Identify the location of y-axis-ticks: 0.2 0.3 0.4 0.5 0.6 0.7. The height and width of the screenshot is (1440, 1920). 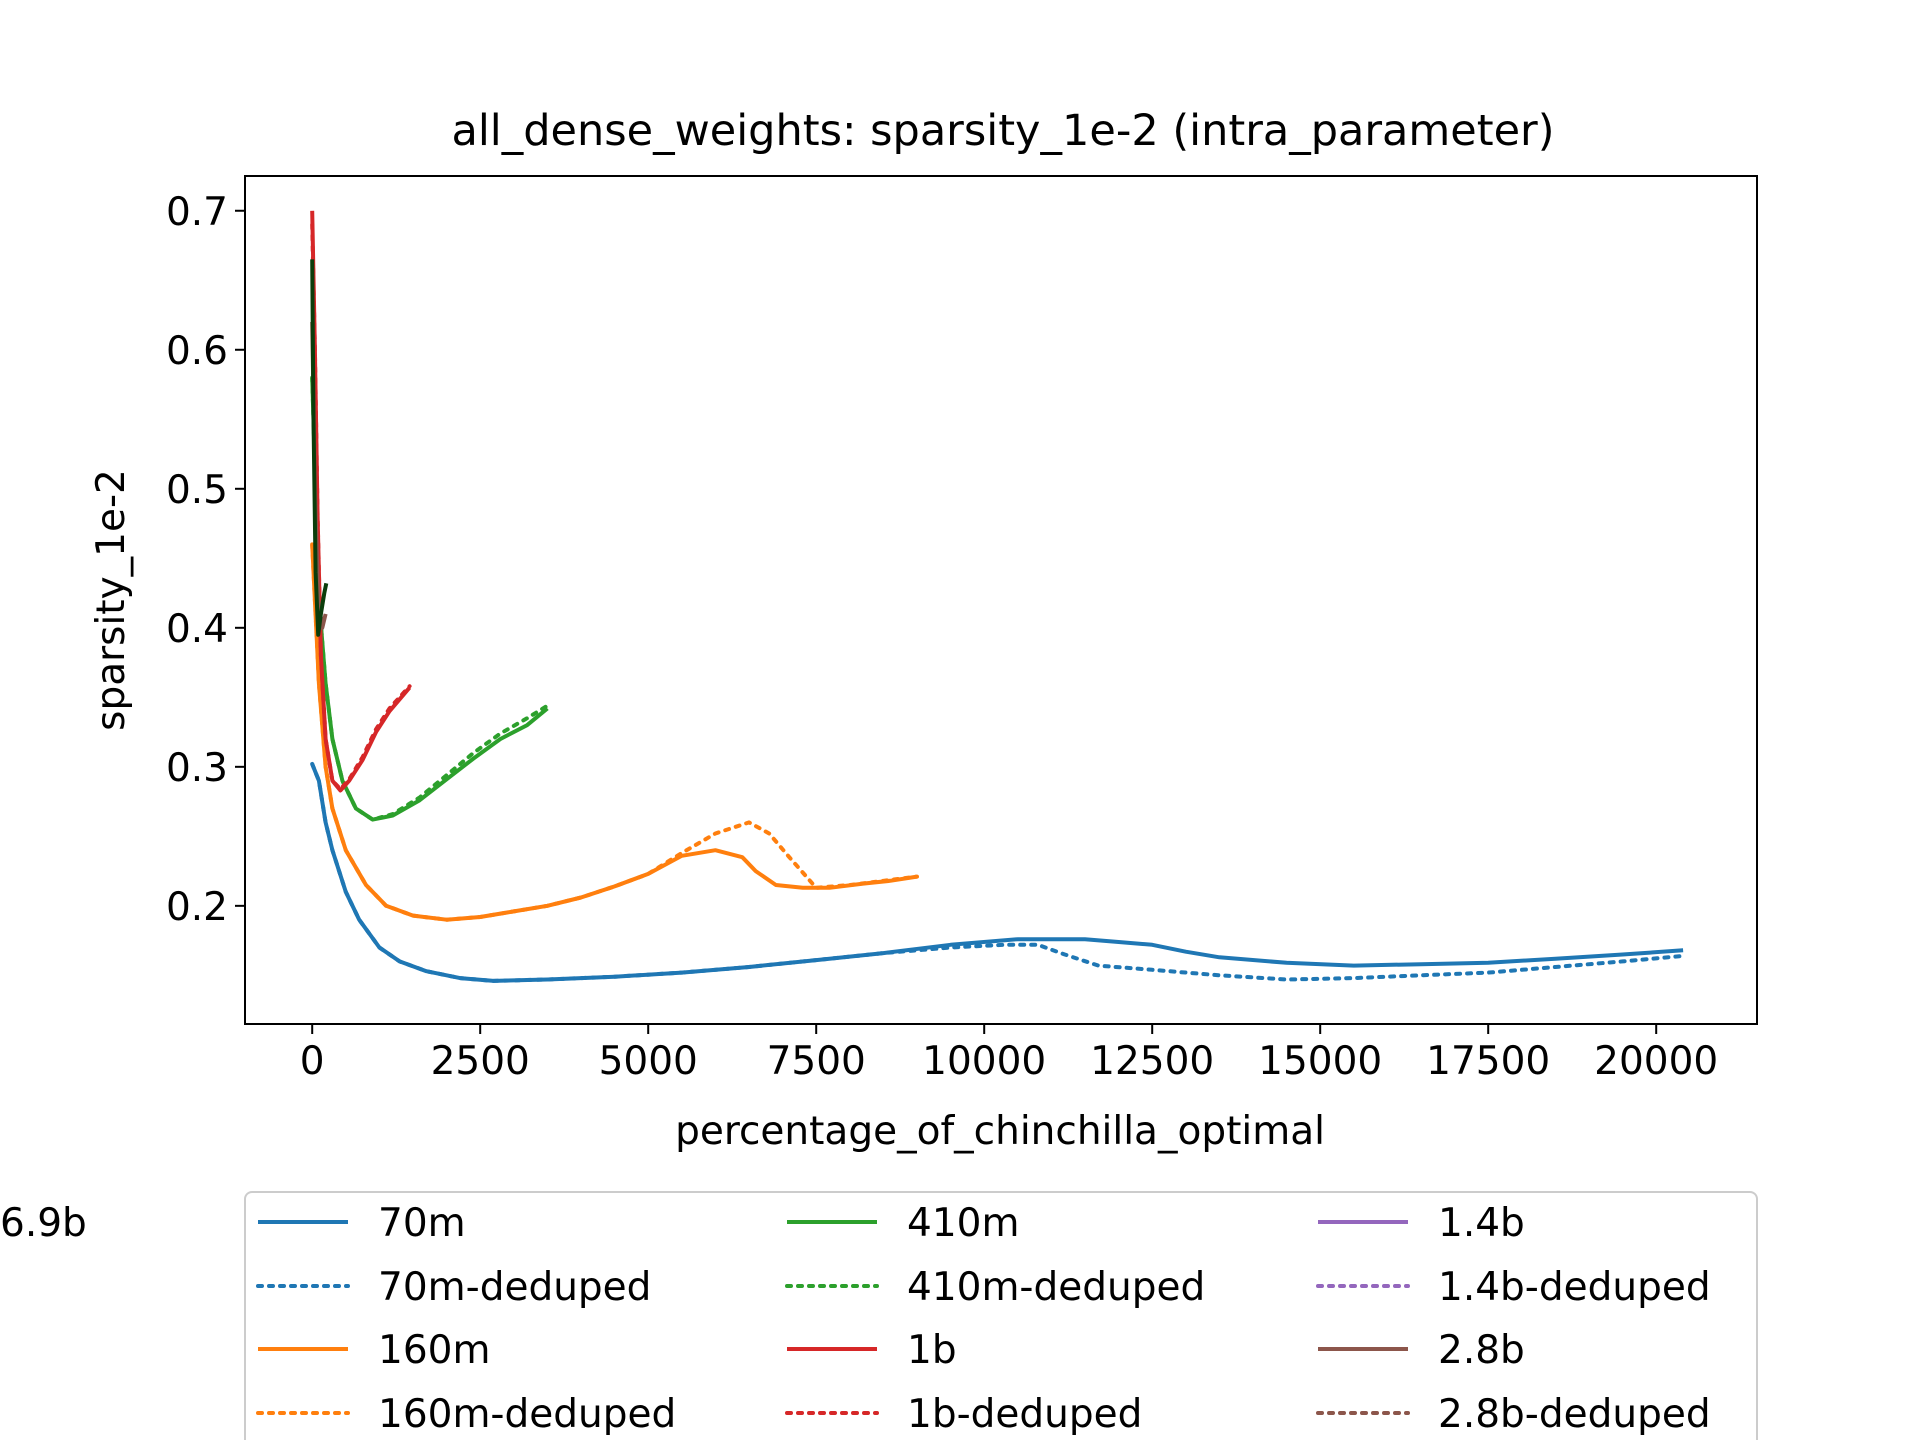
(205, 560).